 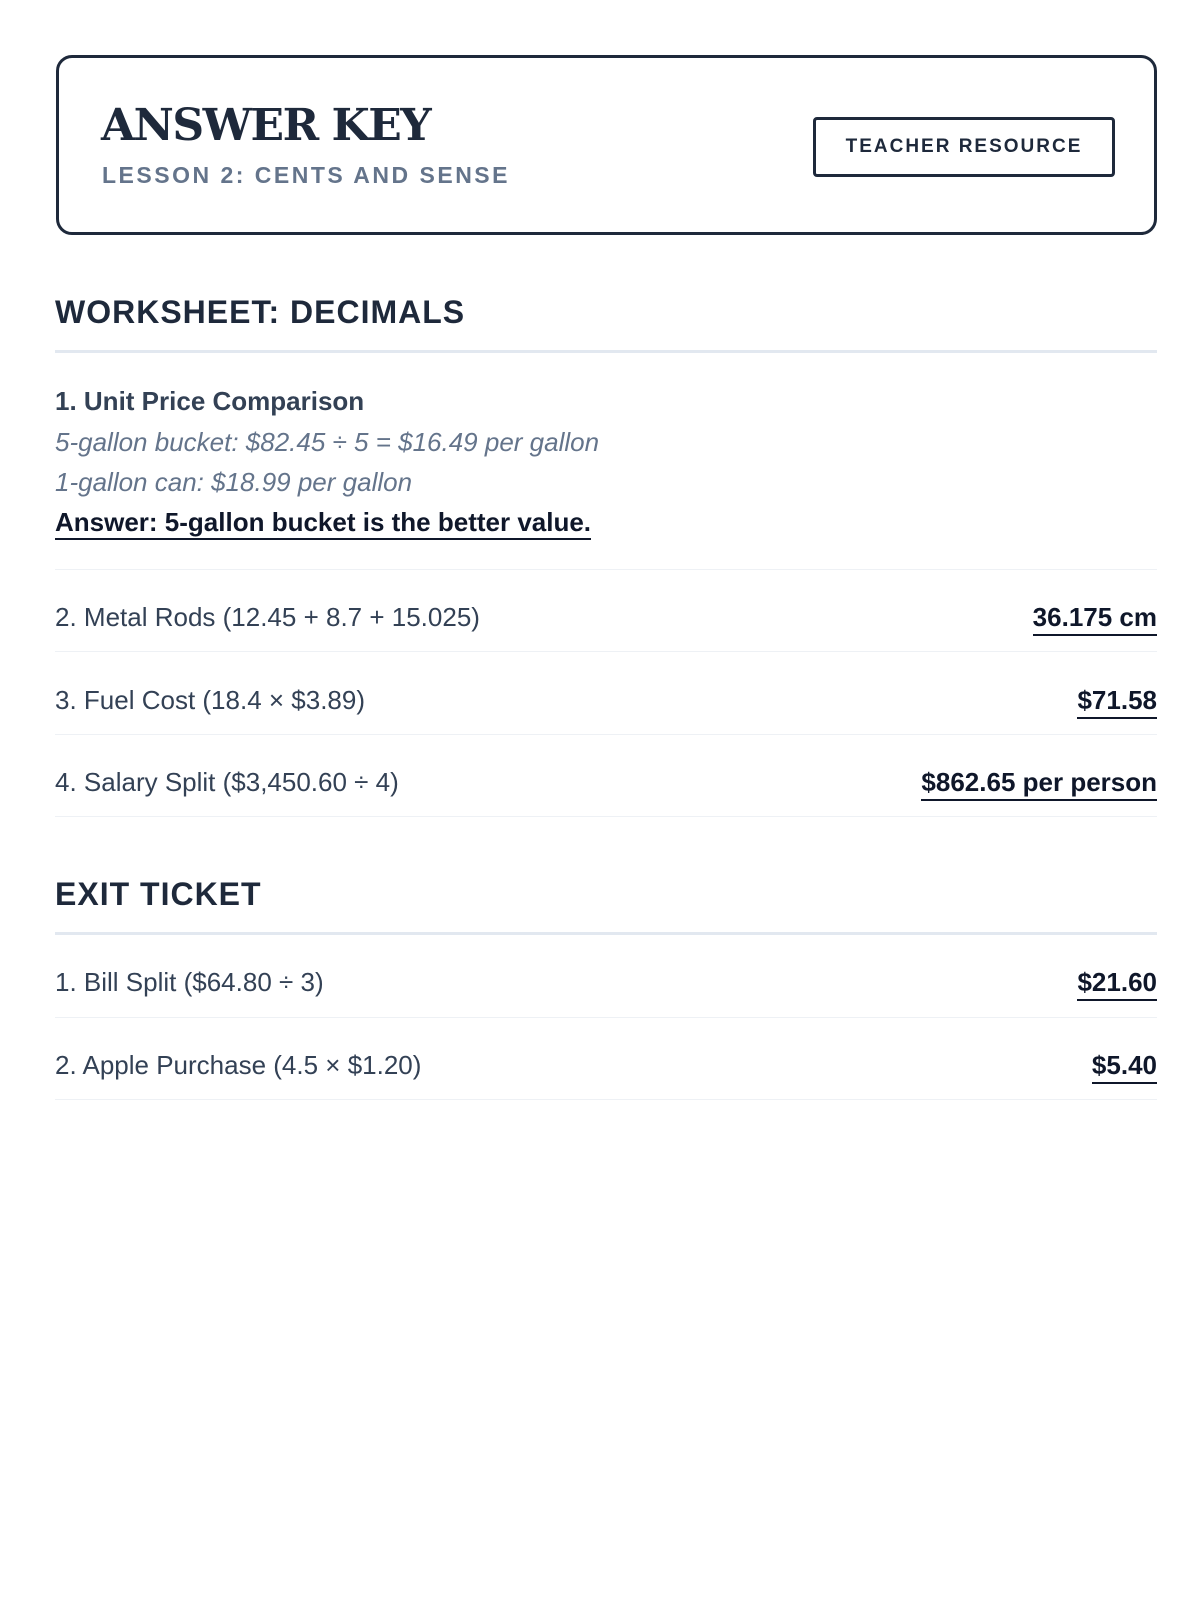 I want to click on question: 4. Salary Split ($3,450.60 ÷ 4), so click(x=227, y=782).